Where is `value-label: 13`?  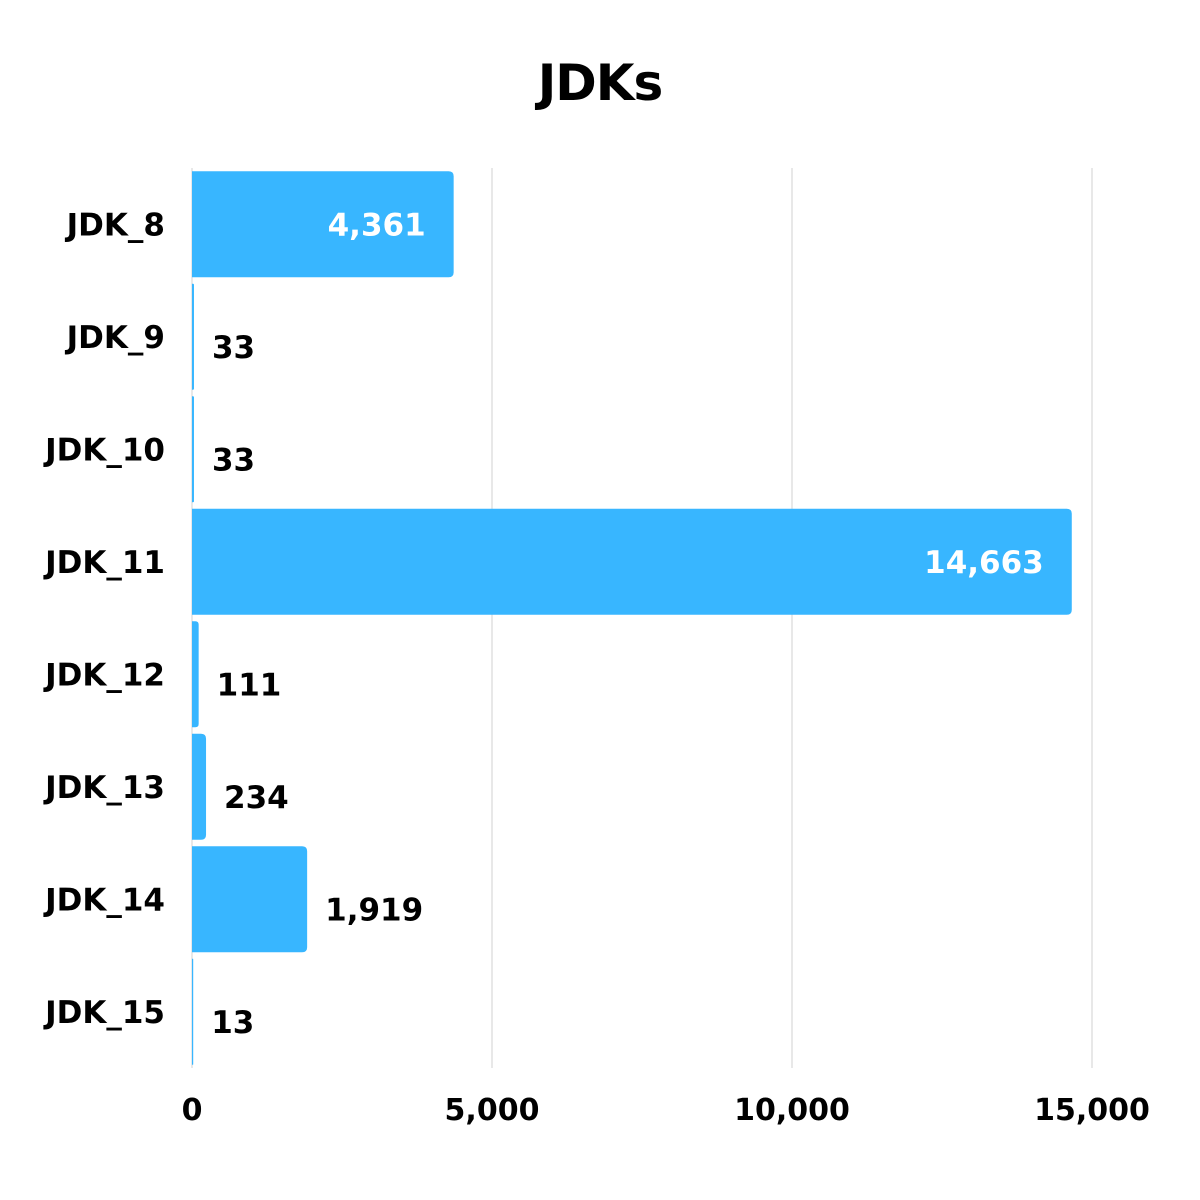
value-label: 13 is located at coordinates (232, 1023).